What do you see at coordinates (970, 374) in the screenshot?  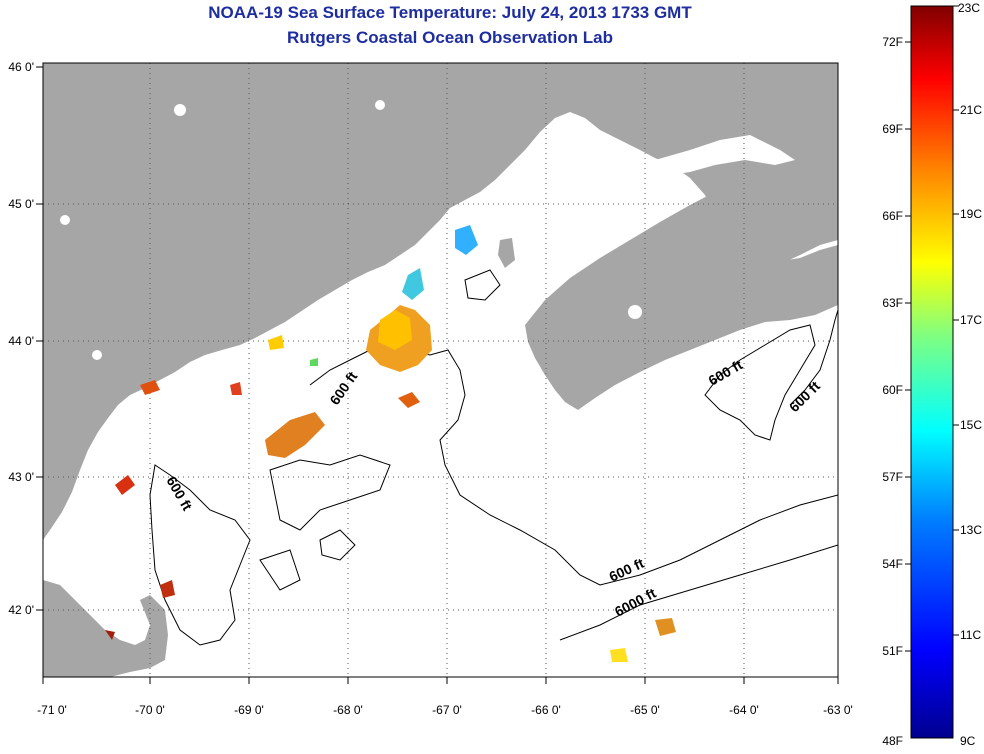 I see `colorbar-celsius-labels: 23C 21C 19C 17C 15C 13C 11C 9C` at bounding box center [970, 374].